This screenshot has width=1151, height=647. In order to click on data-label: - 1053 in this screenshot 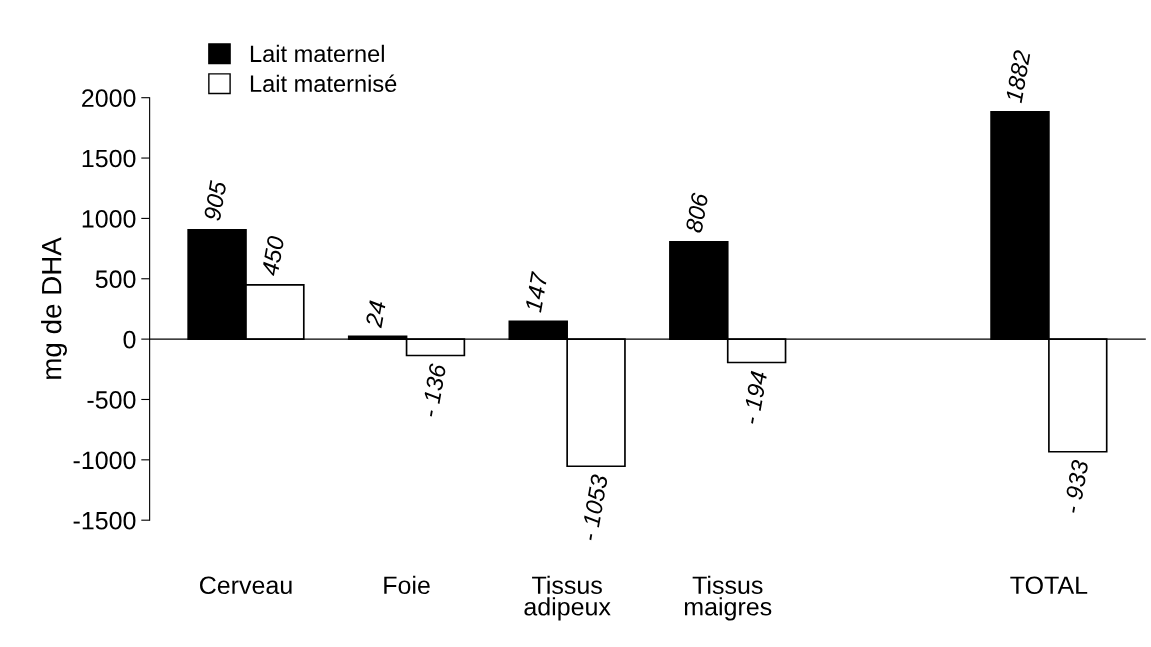, I will do `click(594, 507)`.